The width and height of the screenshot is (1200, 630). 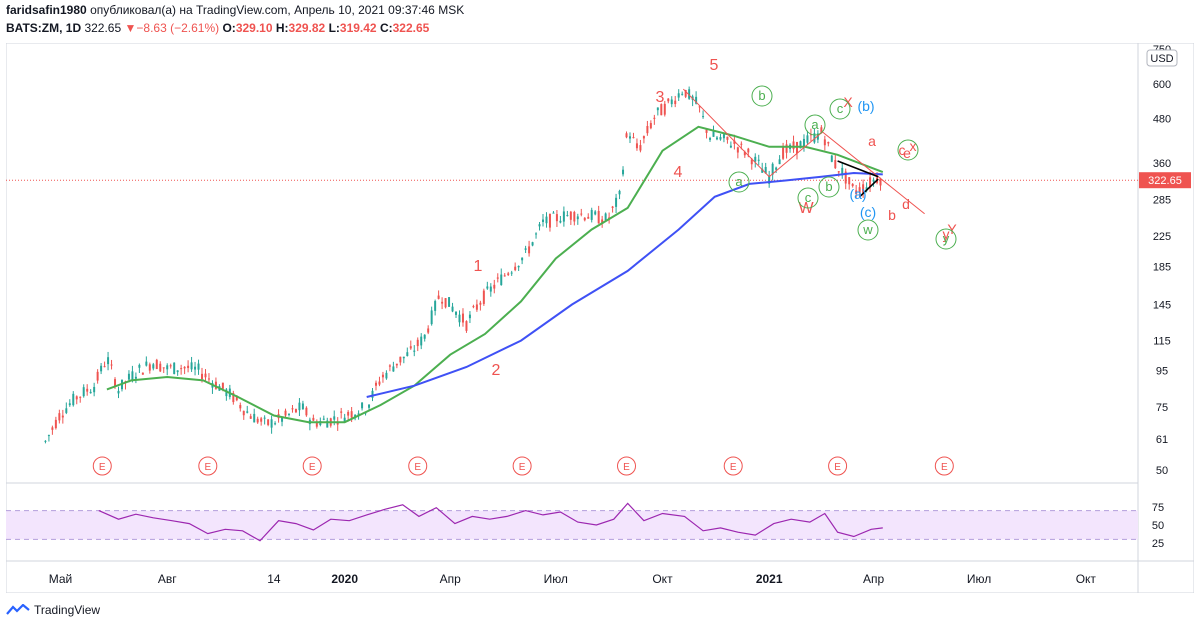 I want to click on author-name: faridsafin1980, so click(x=46, y=10).